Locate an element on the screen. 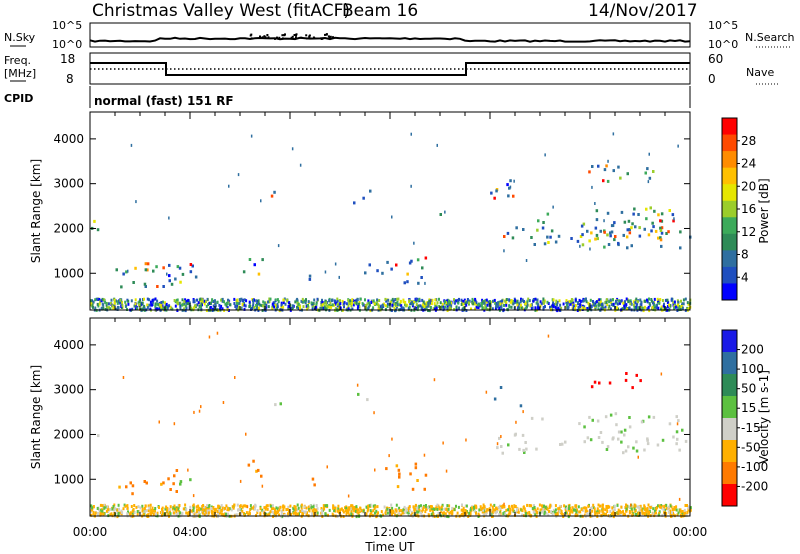 Image resolution: width=800 pixels, height=554 pixels. nsky-dot is located at coordinates (265, 37).